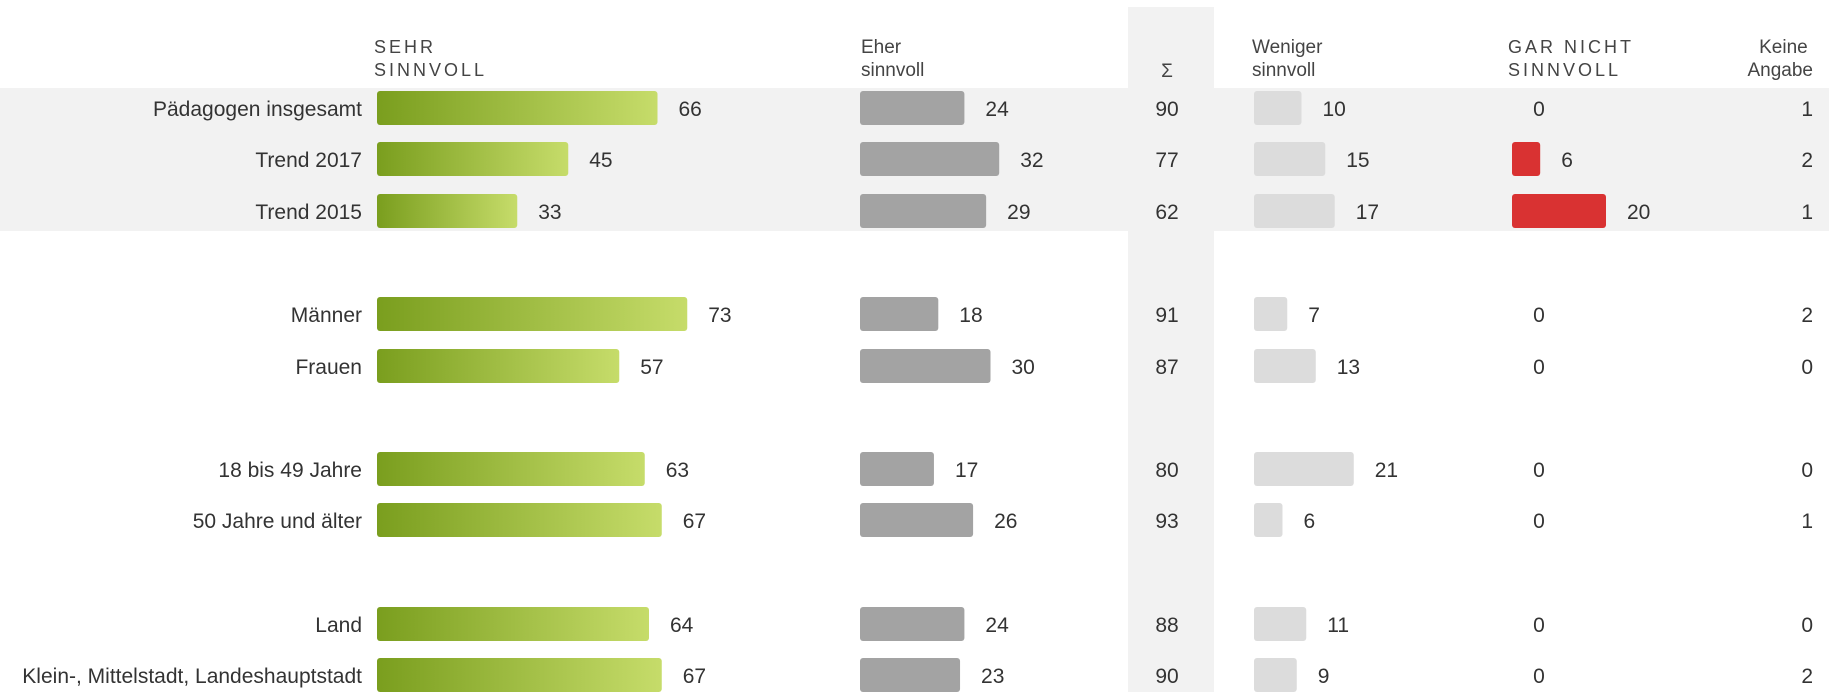 This screenshot has height=692, width=1829. I want to click on value-sum: 80, so click(1166, 470).